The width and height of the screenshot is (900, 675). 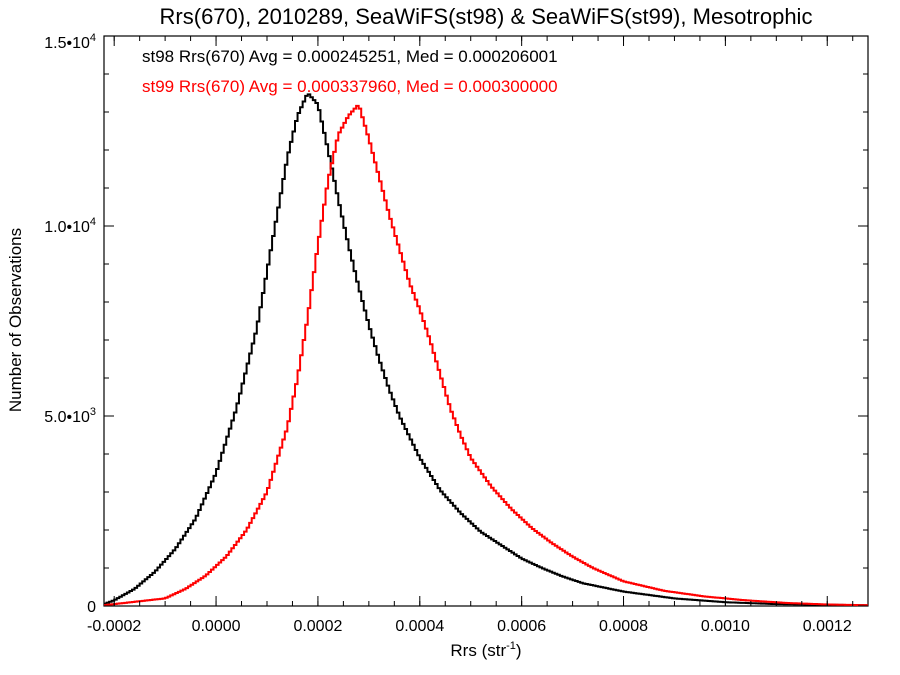 What do you see at coordinates (93, 38) in the screenshot?
I see `y-tick-label-exponent-3: 4` at bounding box center [93, 38].